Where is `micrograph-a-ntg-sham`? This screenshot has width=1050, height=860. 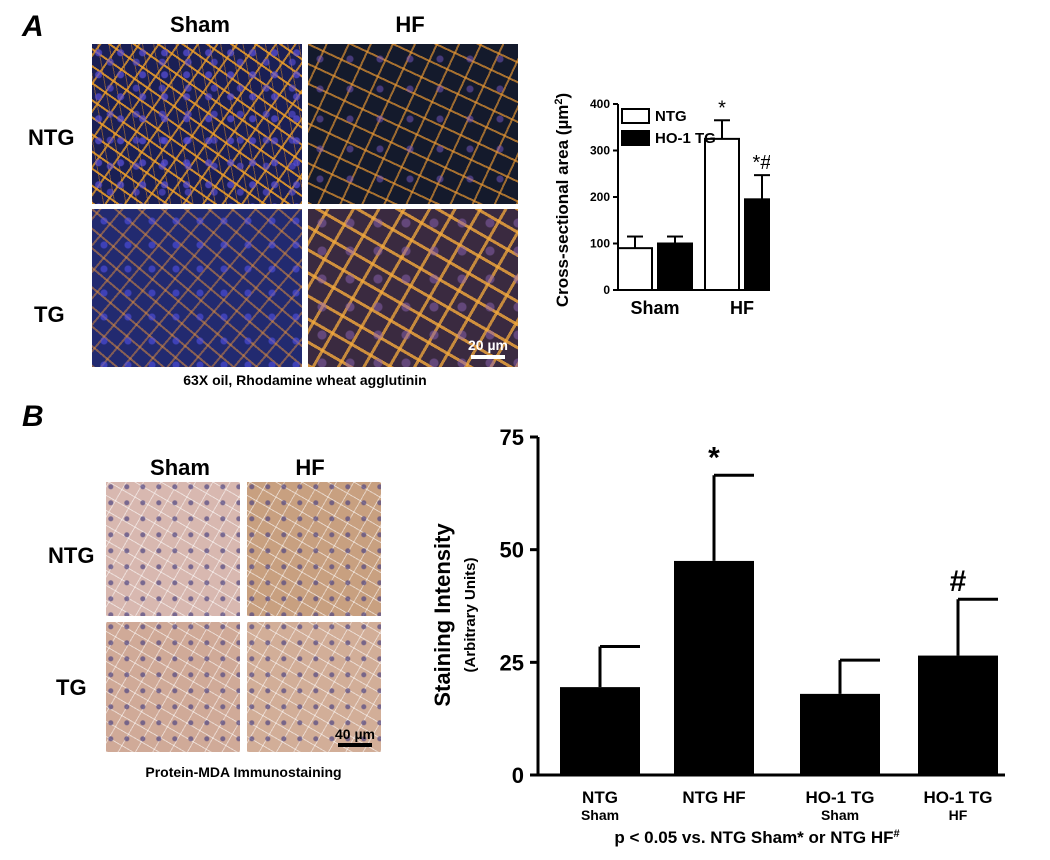 micrograph-a-ntg-sham is located at coordinates (197, 124).